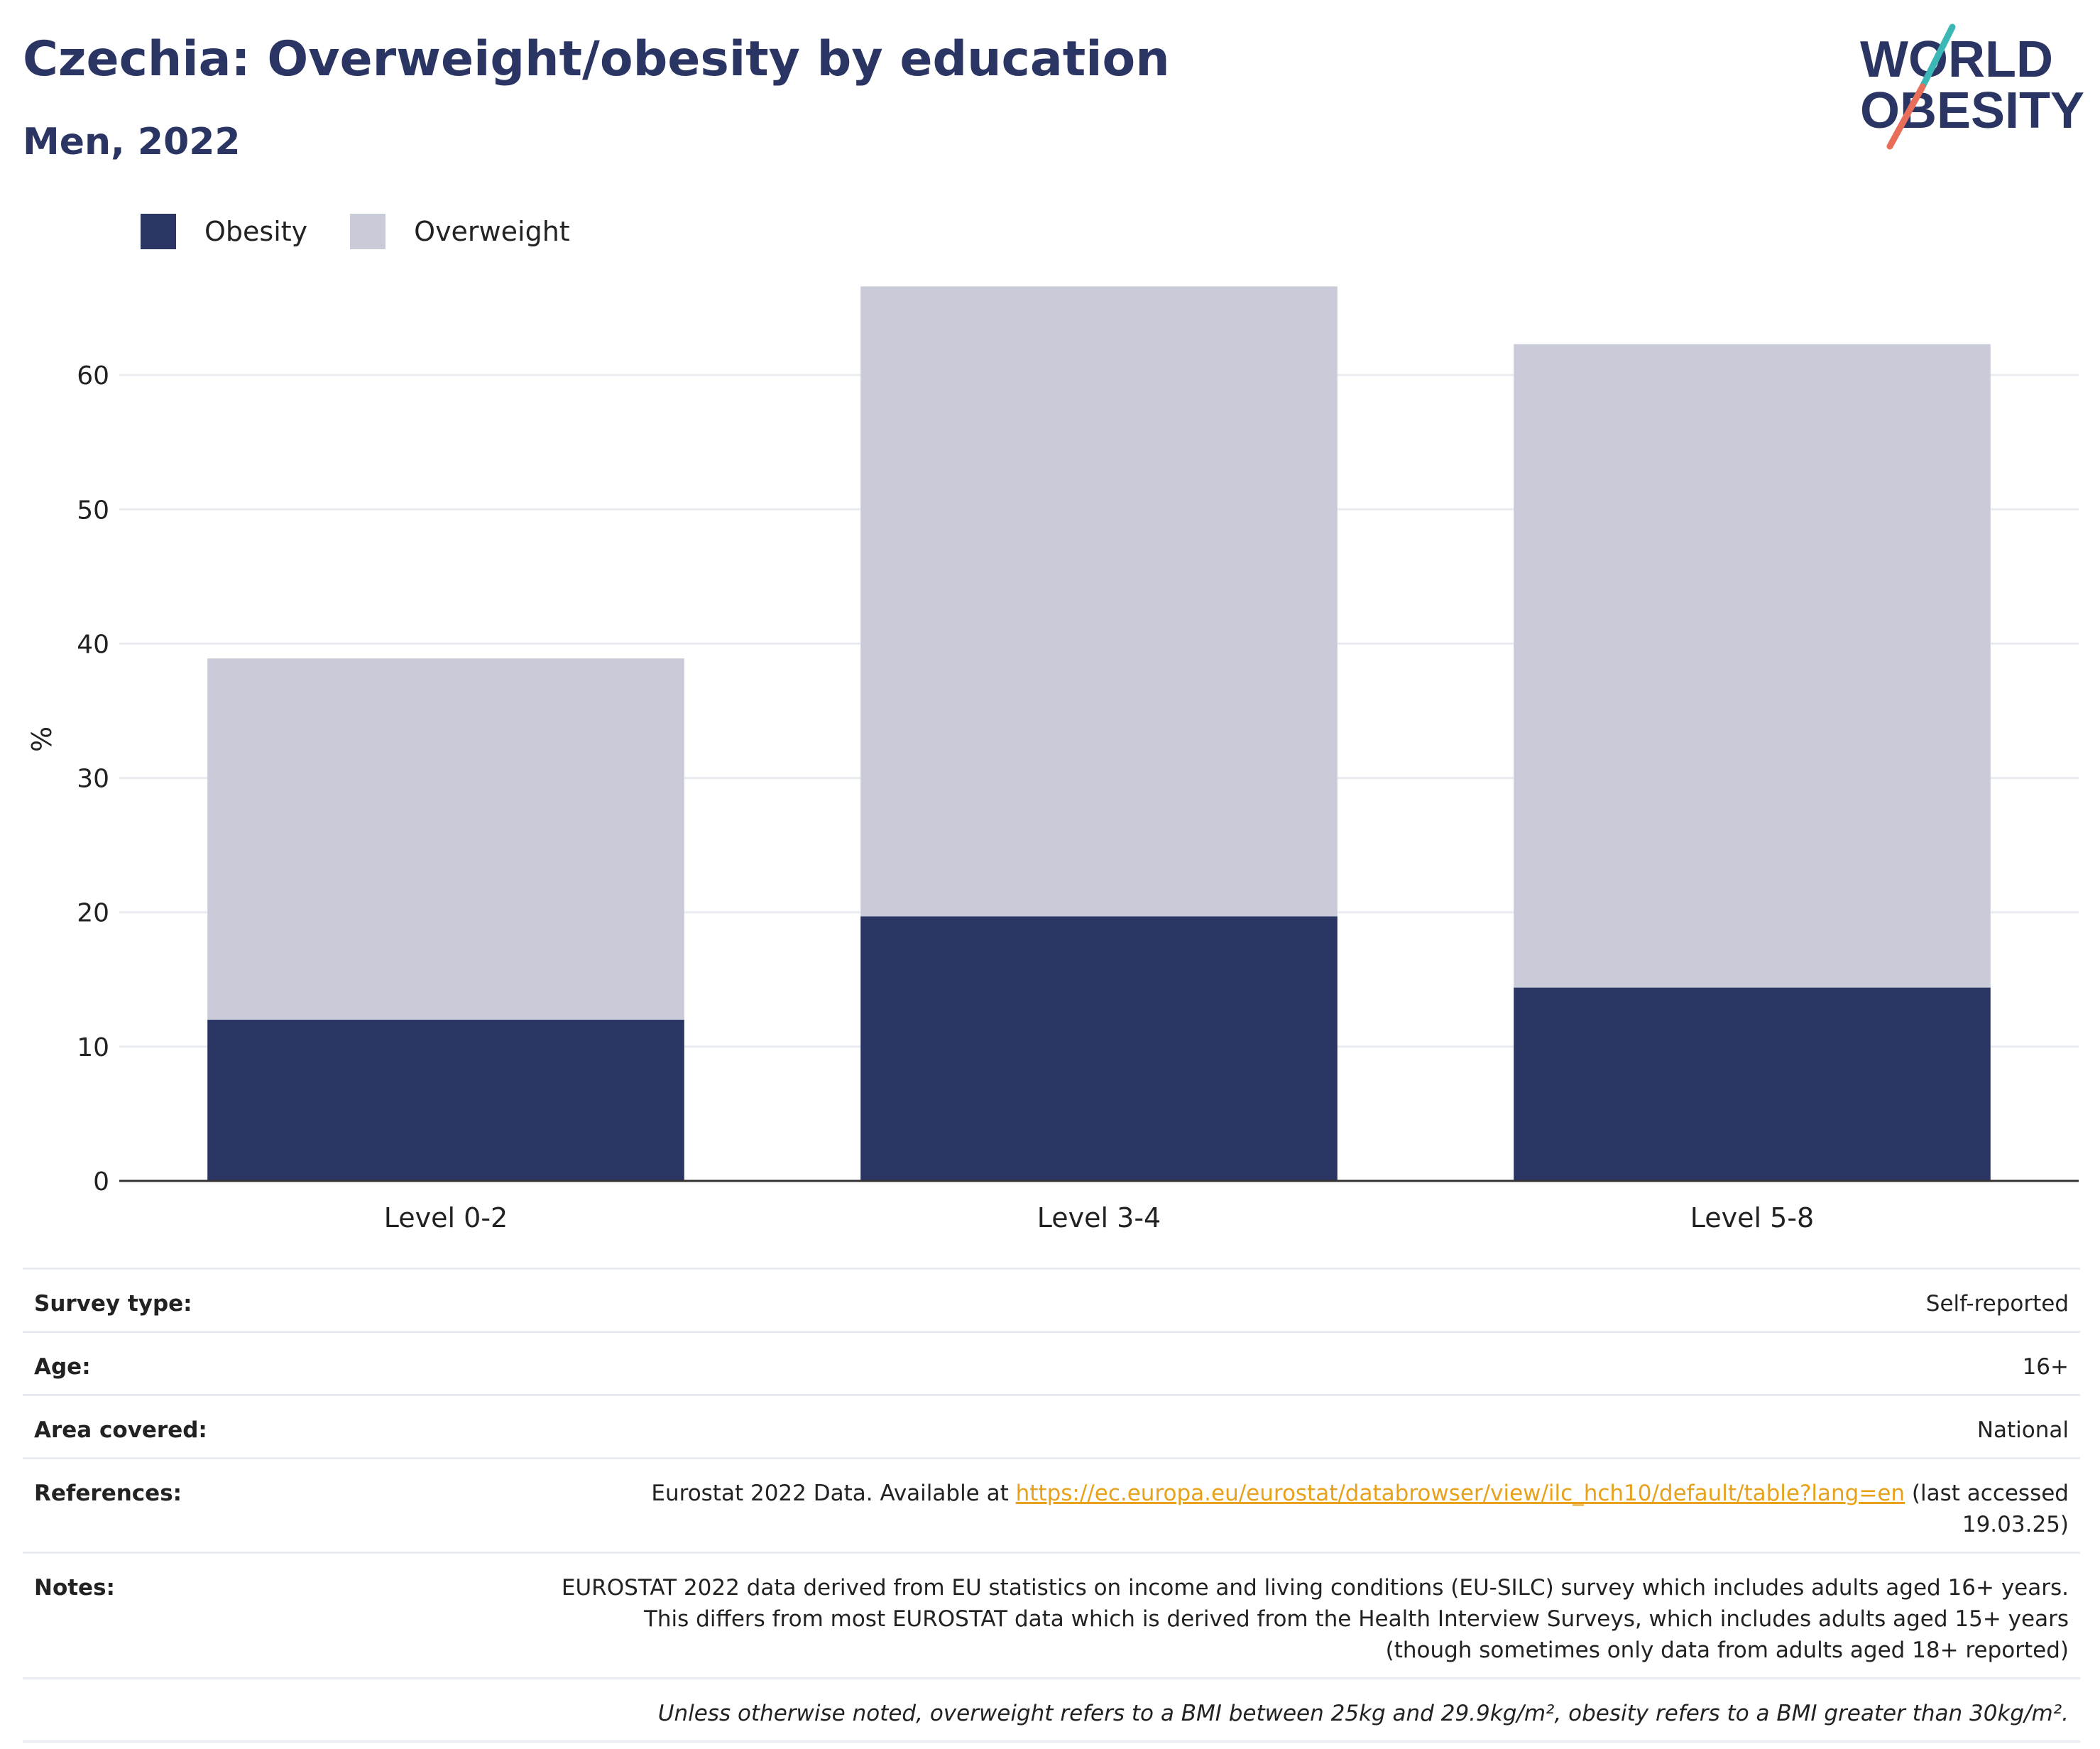 The width and height of the screenshot is (2100, 1749). What do you see at coordinates (282, 1505) in the screenshot?
I see `info-label-references: References:` at bounding box center [282, 1505].